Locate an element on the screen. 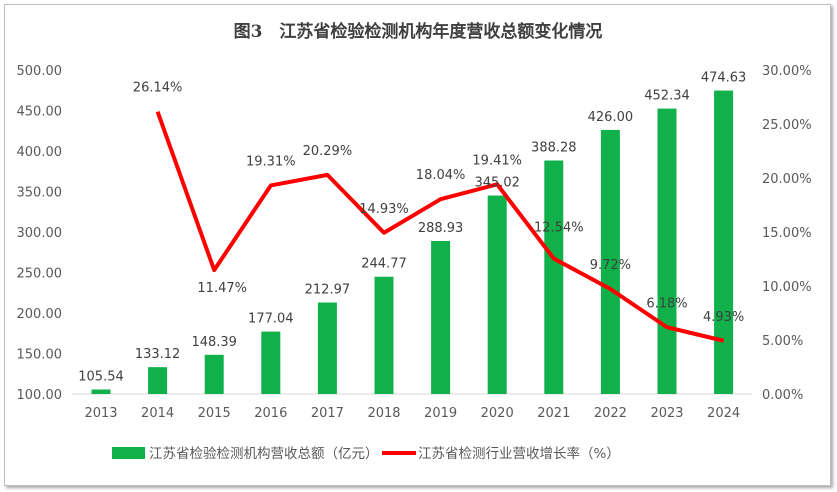 This screenshot has height=492, width=837. x-tick-label: 2014 is located at coordinates (157, 413).